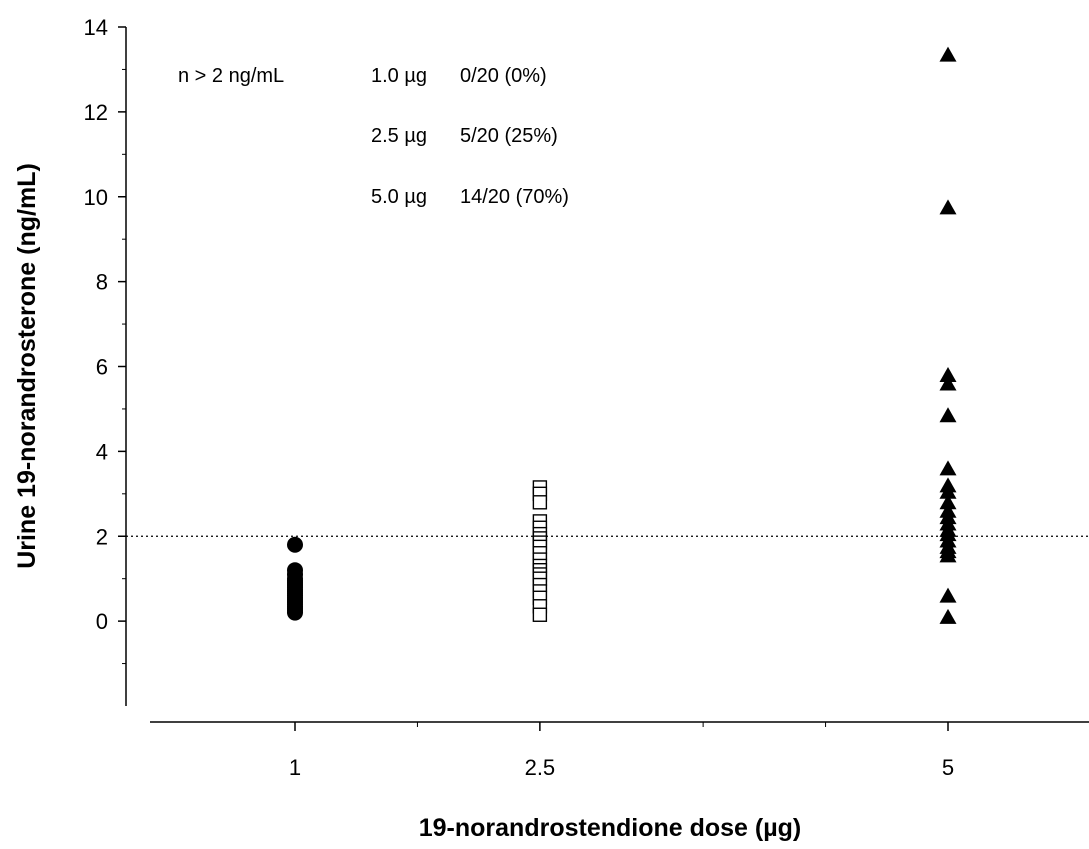 The width and height of the screenshot is (1089, 849). I want to click on y-tick-label: 2, so click(102, 536).